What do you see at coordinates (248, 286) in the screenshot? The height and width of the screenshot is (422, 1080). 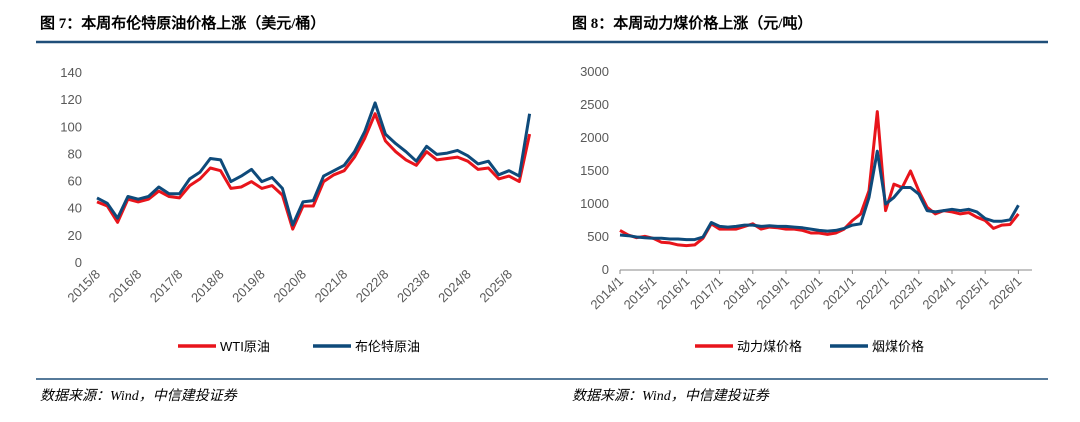 I see `x-tick-label: 2019/8` at bounding box center [248, 286].